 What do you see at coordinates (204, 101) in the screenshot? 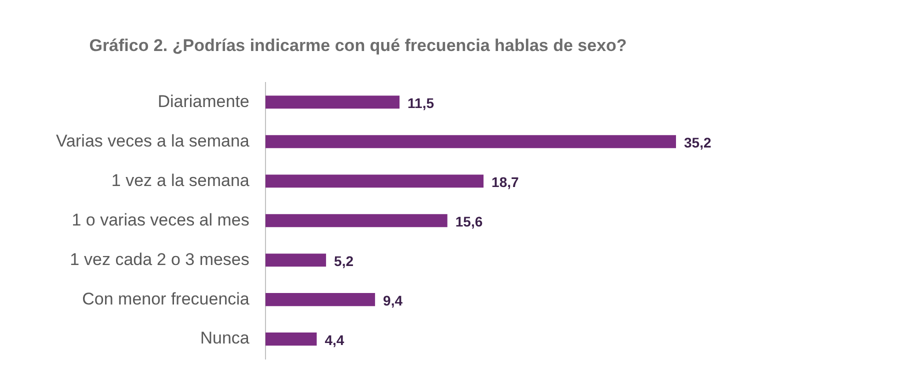
I see `y-tick-label: Diariamente` at bounding box center [204, 101].